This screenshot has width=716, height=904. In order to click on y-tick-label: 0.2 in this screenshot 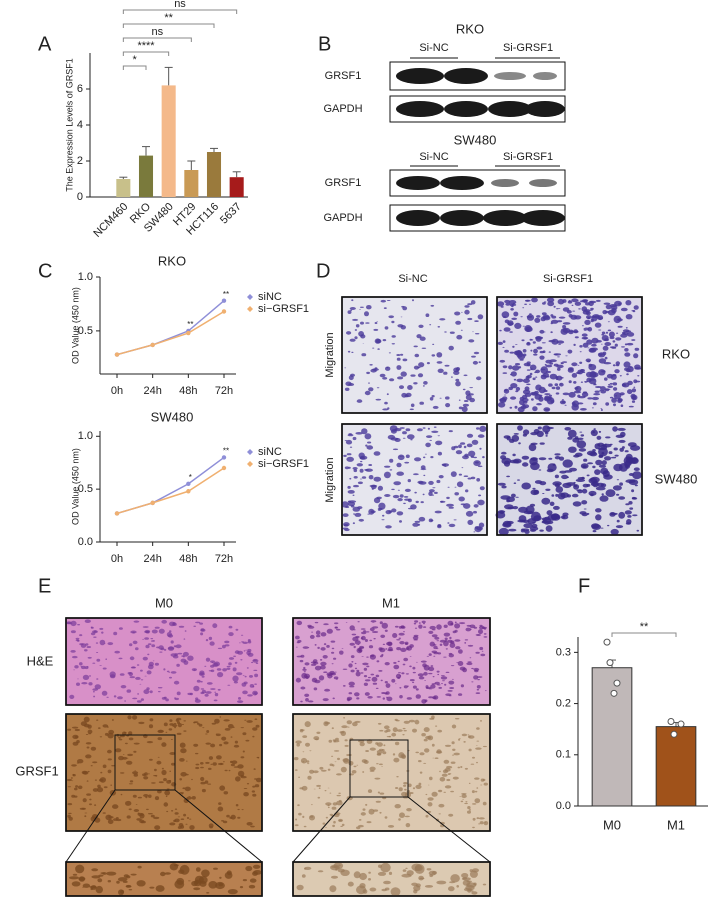, I will do `click(563, 703)`.